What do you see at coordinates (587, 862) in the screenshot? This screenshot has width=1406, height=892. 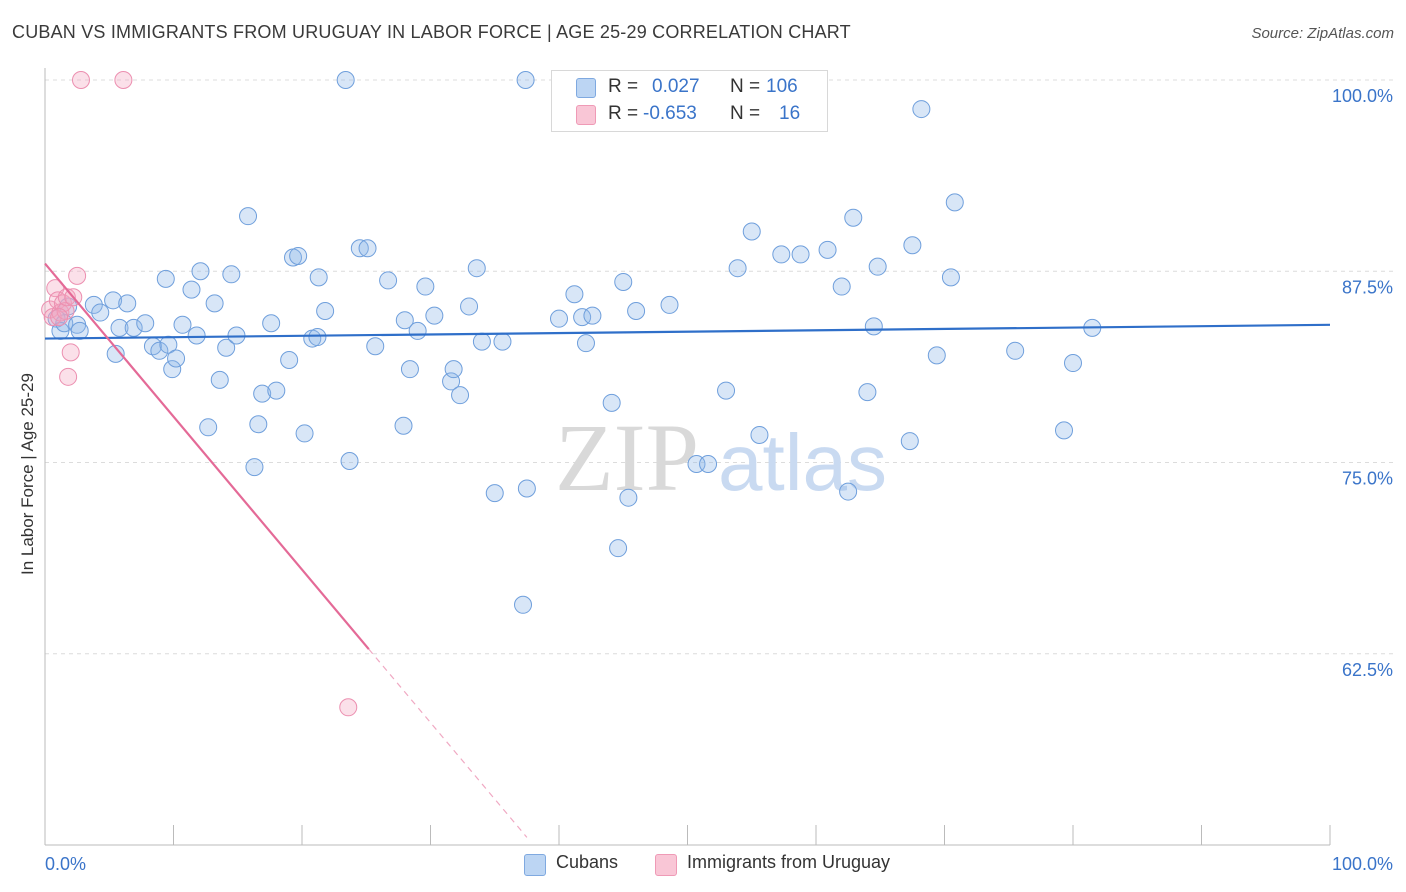 I see `cubans-legend-label: Cubans` at bounding box center [587, 862].